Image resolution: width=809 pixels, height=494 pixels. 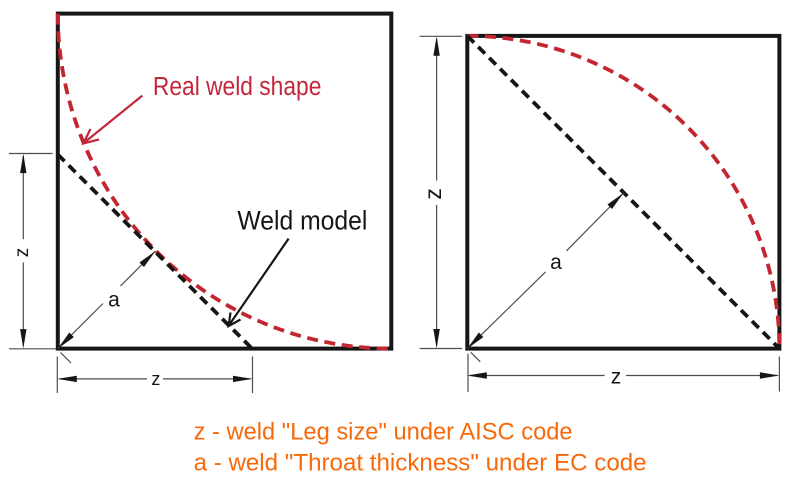 What do you see at coordinates (302, 221) in the screenshot?
I see `svg-text: Weld model` at bounding box center [302, 221].